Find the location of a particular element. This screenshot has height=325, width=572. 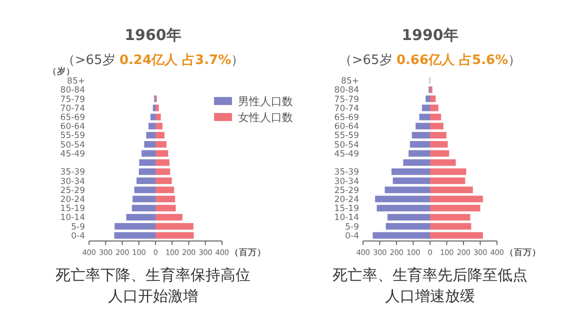

text: 人口增速放缓 is located at coordinates (430, 296).